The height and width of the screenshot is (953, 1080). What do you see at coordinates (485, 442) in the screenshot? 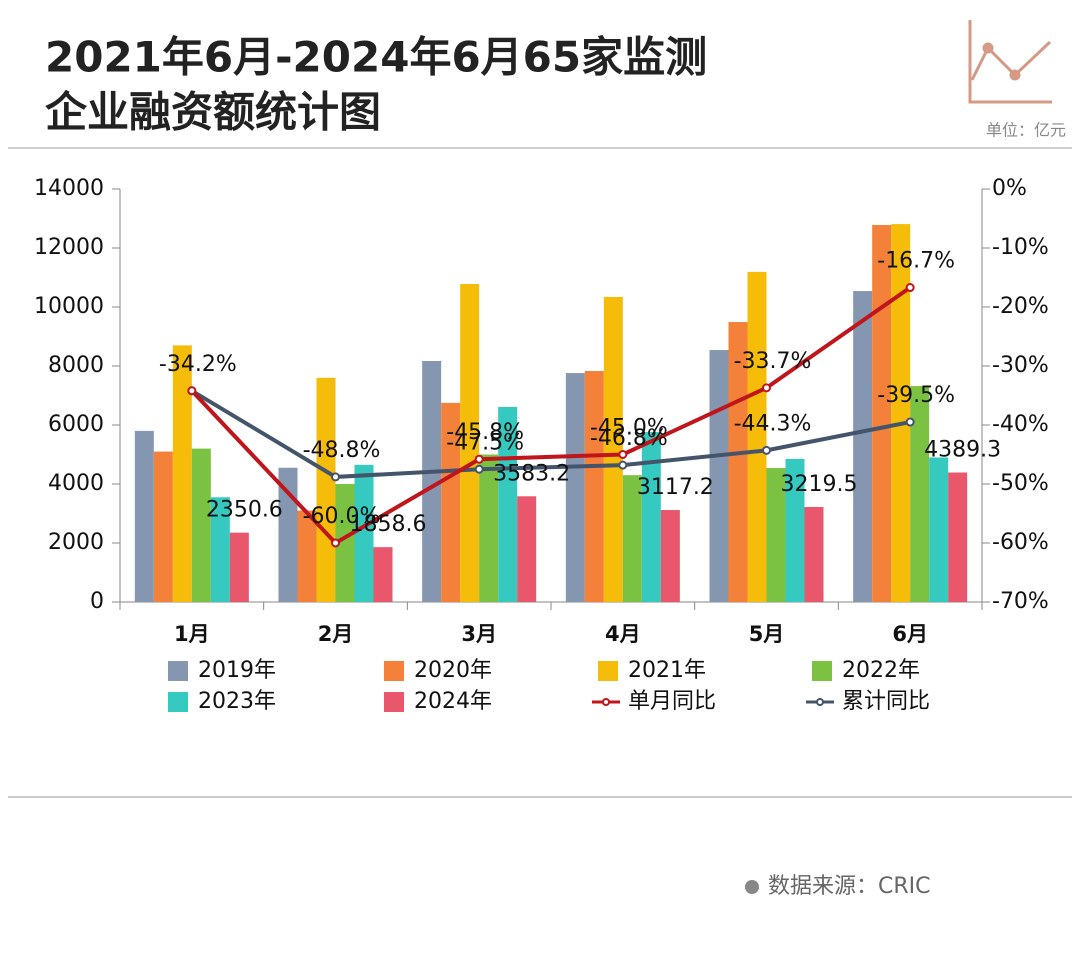
I see `line-value-label: -47.5%` at bounding box center [485, 442].